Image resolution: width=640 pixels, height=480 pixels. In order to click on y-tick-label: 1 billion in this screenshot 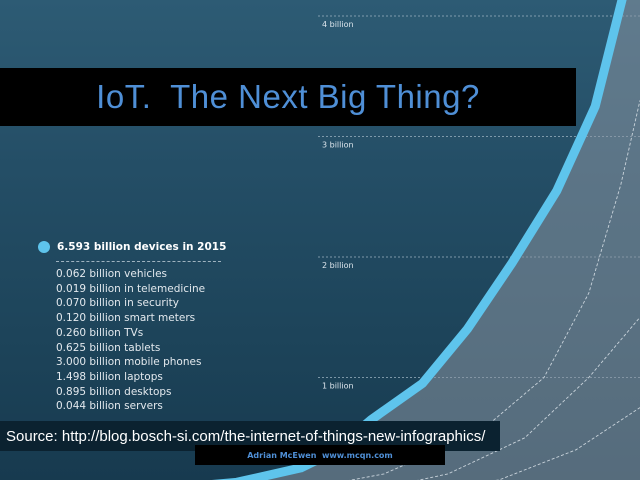, I will do `click(338, 386)`.